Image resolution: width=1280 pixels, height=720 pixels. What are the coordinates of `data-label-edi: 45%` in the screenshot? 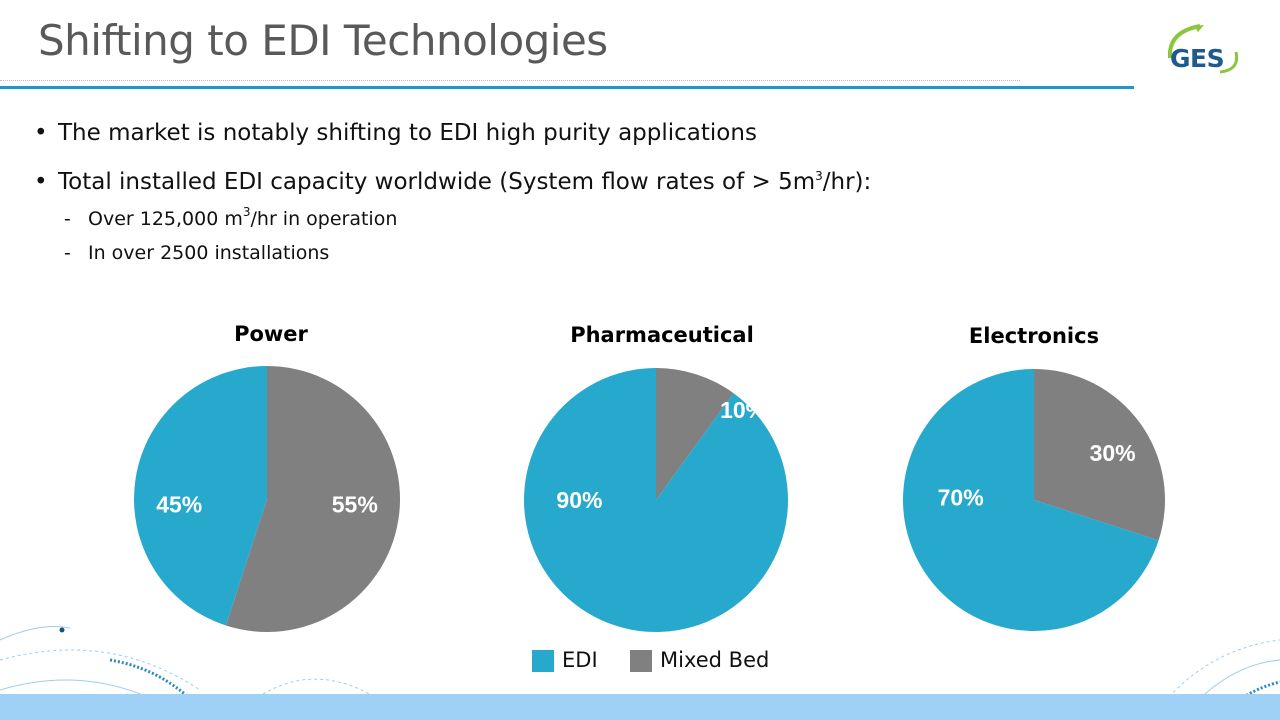 It's located at (179, 504).